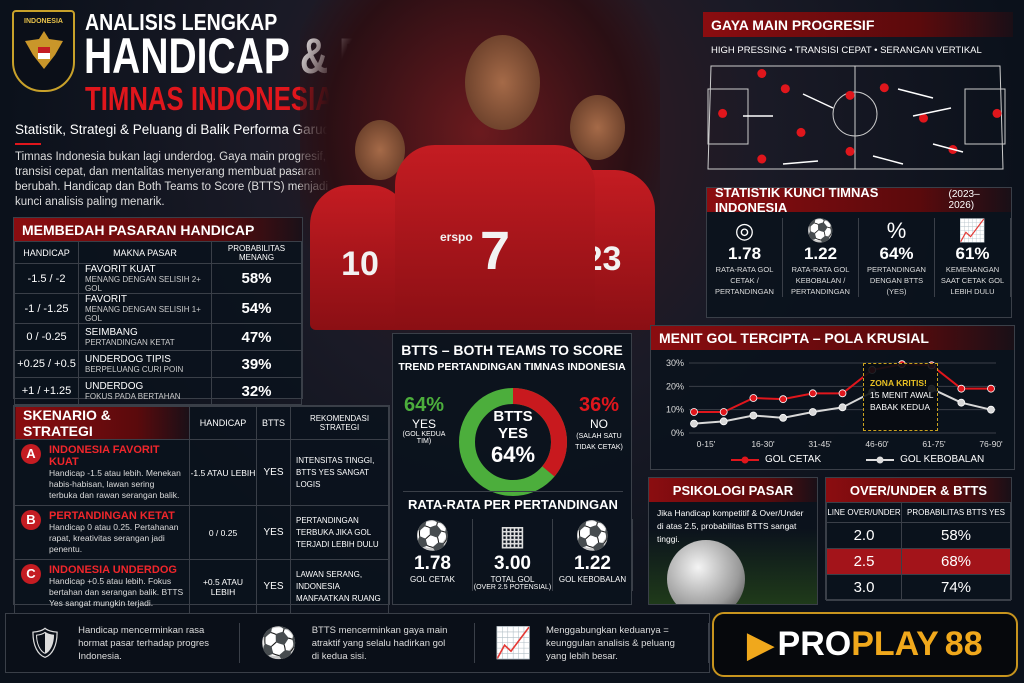 Image resolution: width=1024 pixels, height=683 pixels. I want to click on prob: 32%, so click(256, 391).